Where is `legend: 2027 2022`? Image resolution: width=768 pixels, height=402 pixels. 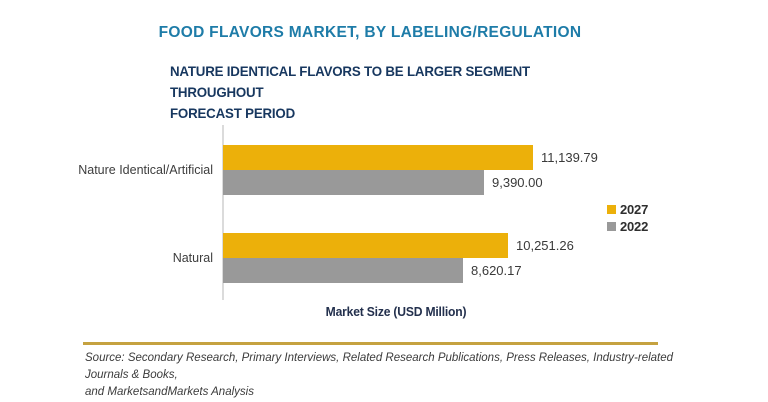
legend: 2027 2022 is located at coordinates (627, 218).